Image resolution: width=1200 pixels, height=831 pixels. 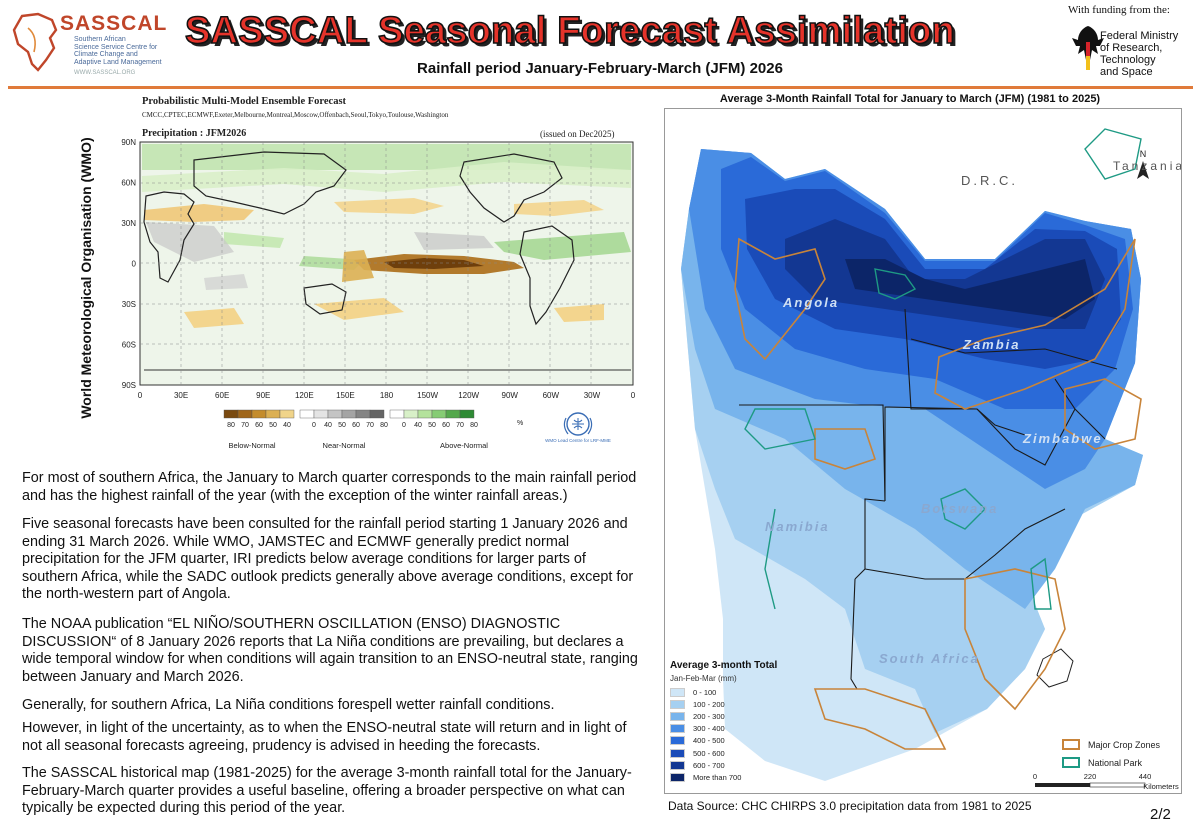 What do you see at coordinates (1147, 166) in the screenshot?
I see `label-tanzania: Tanzania` at bounding box center [1147, 166].